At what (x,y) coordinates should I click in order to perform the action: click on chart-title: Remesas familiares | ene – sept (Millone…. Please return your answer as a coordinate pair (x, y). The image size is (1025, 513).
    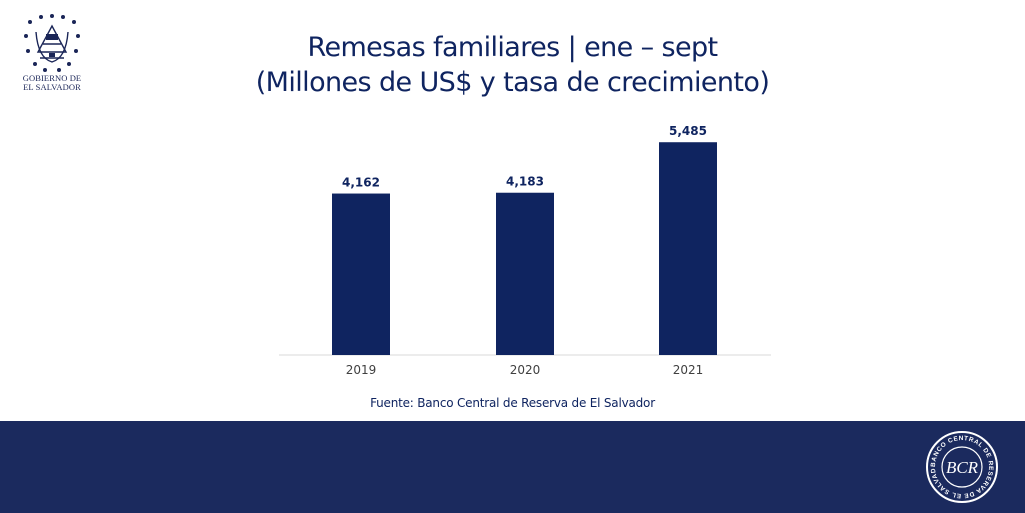
    Looking at the image, I should click on (512, 65).